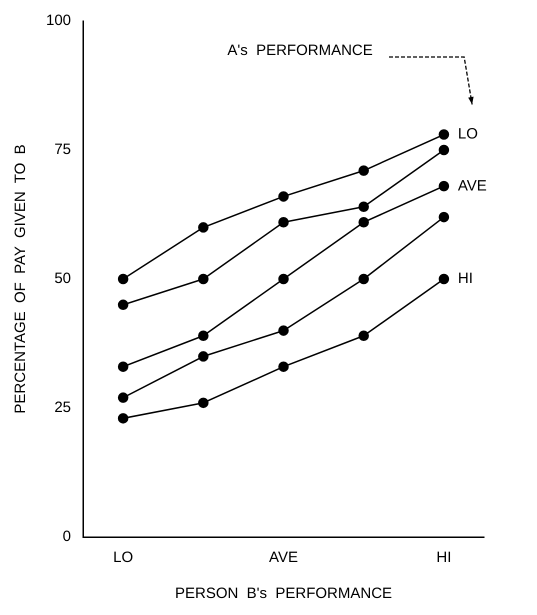  I want to click on y-tick-label: 75, so click(63, 149).